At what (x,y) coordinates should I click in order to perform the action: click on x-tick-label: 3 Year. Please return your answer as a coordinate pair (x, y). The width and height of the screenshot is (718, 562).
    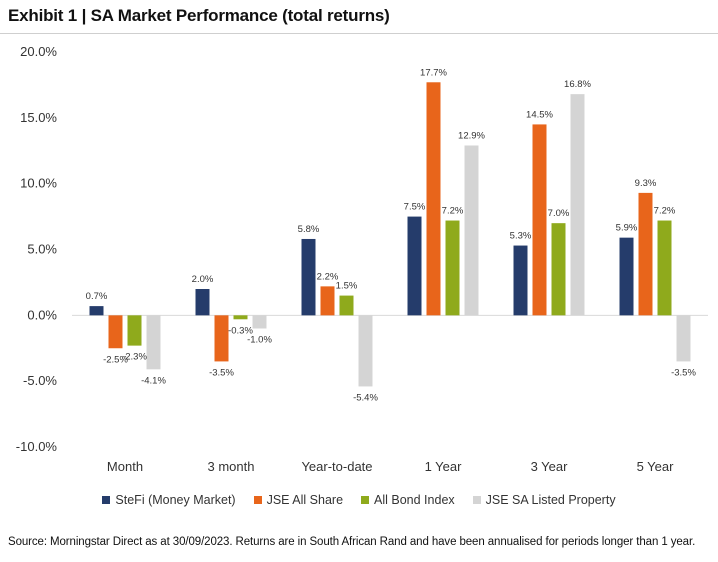
    Looking at the image, I should click on (550, 466).